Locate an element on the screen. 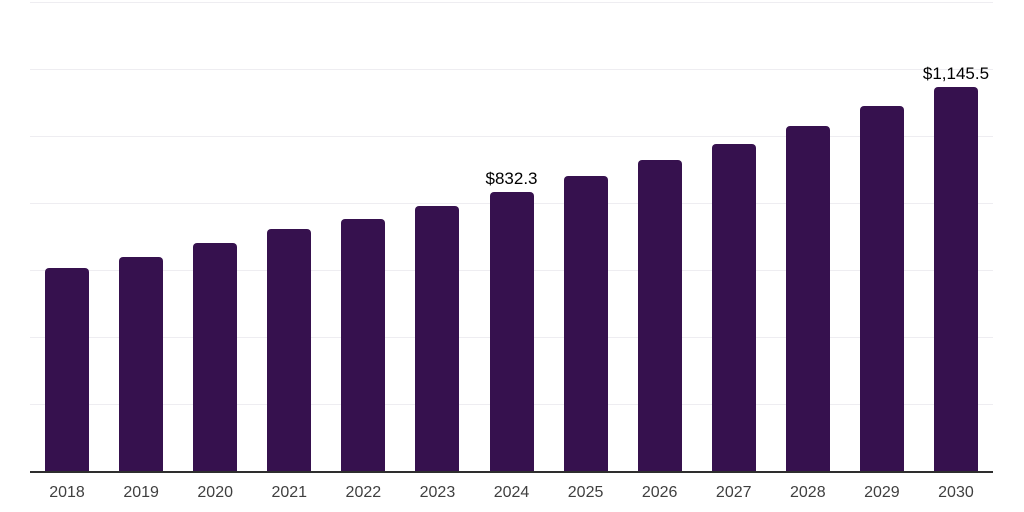 The image size is (1024, 512). value-label-2030: $1,145.5 is located at coordinates (956, 74).